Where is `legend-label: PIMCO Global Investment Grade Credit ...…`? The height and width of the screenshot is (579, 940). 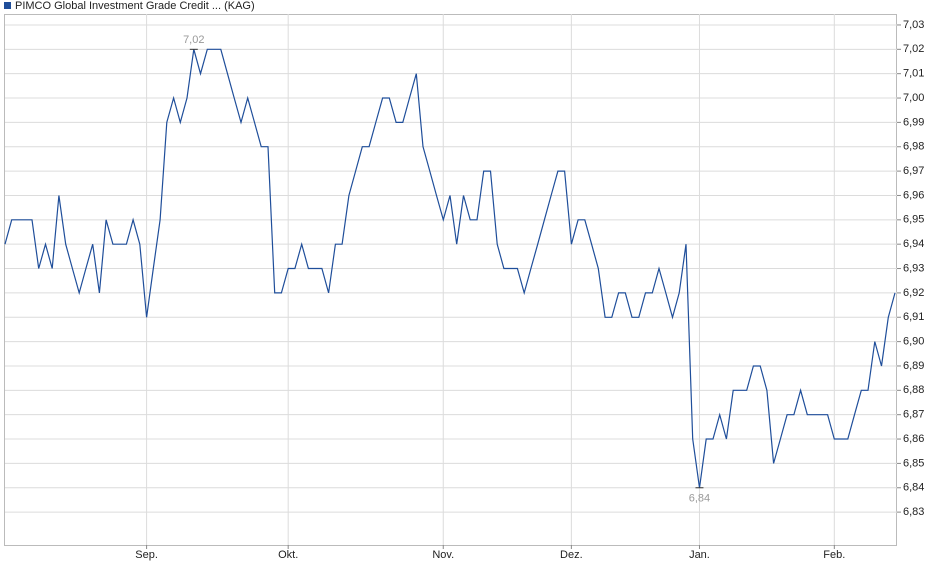
legend-label: PIMCO Global Investment Grade Credit ...… is located at coordinates (135, 6).